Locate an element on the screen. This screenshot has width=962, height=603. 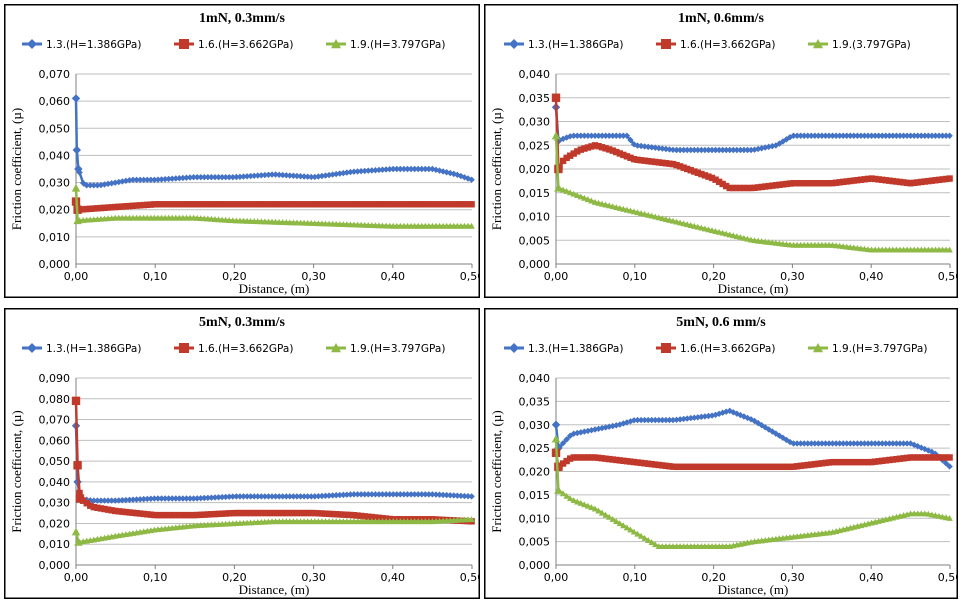
legend-item: 1.3.(H=1.386GPa) is located at coordinates (563, 45).